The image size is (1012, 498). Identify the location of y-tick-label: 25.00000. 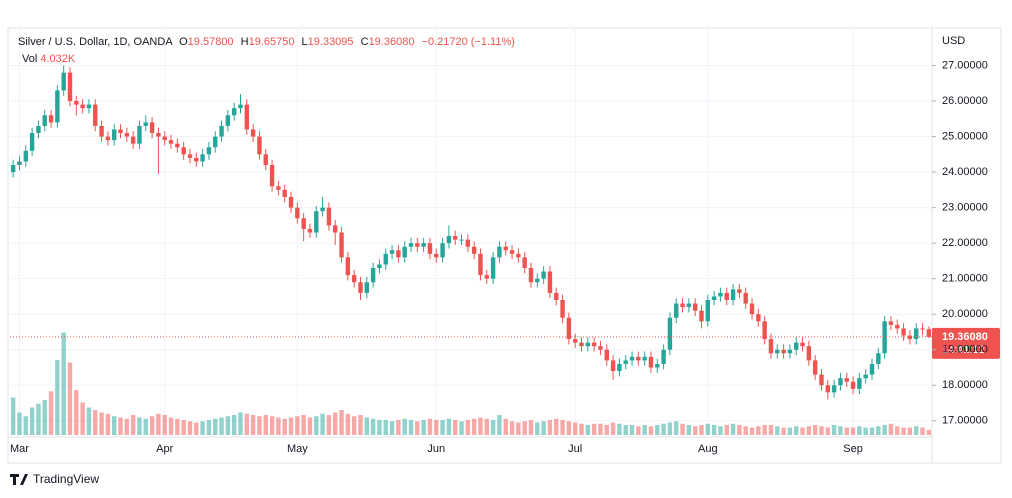
(965, 136).